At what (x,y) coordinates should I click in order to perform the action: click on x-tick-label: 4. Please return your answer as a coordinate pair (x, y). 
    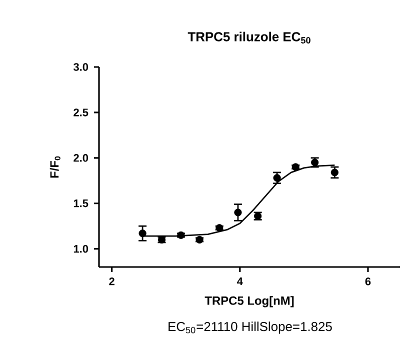
    Looking at the image, I should click on (240, 282).